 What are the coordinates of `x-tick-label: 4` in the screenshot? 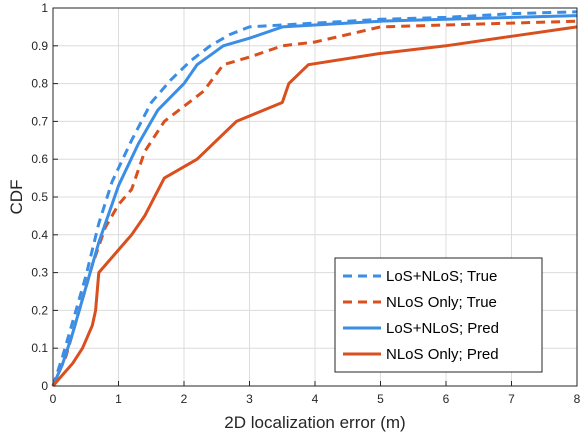 It's located at (315, 399).